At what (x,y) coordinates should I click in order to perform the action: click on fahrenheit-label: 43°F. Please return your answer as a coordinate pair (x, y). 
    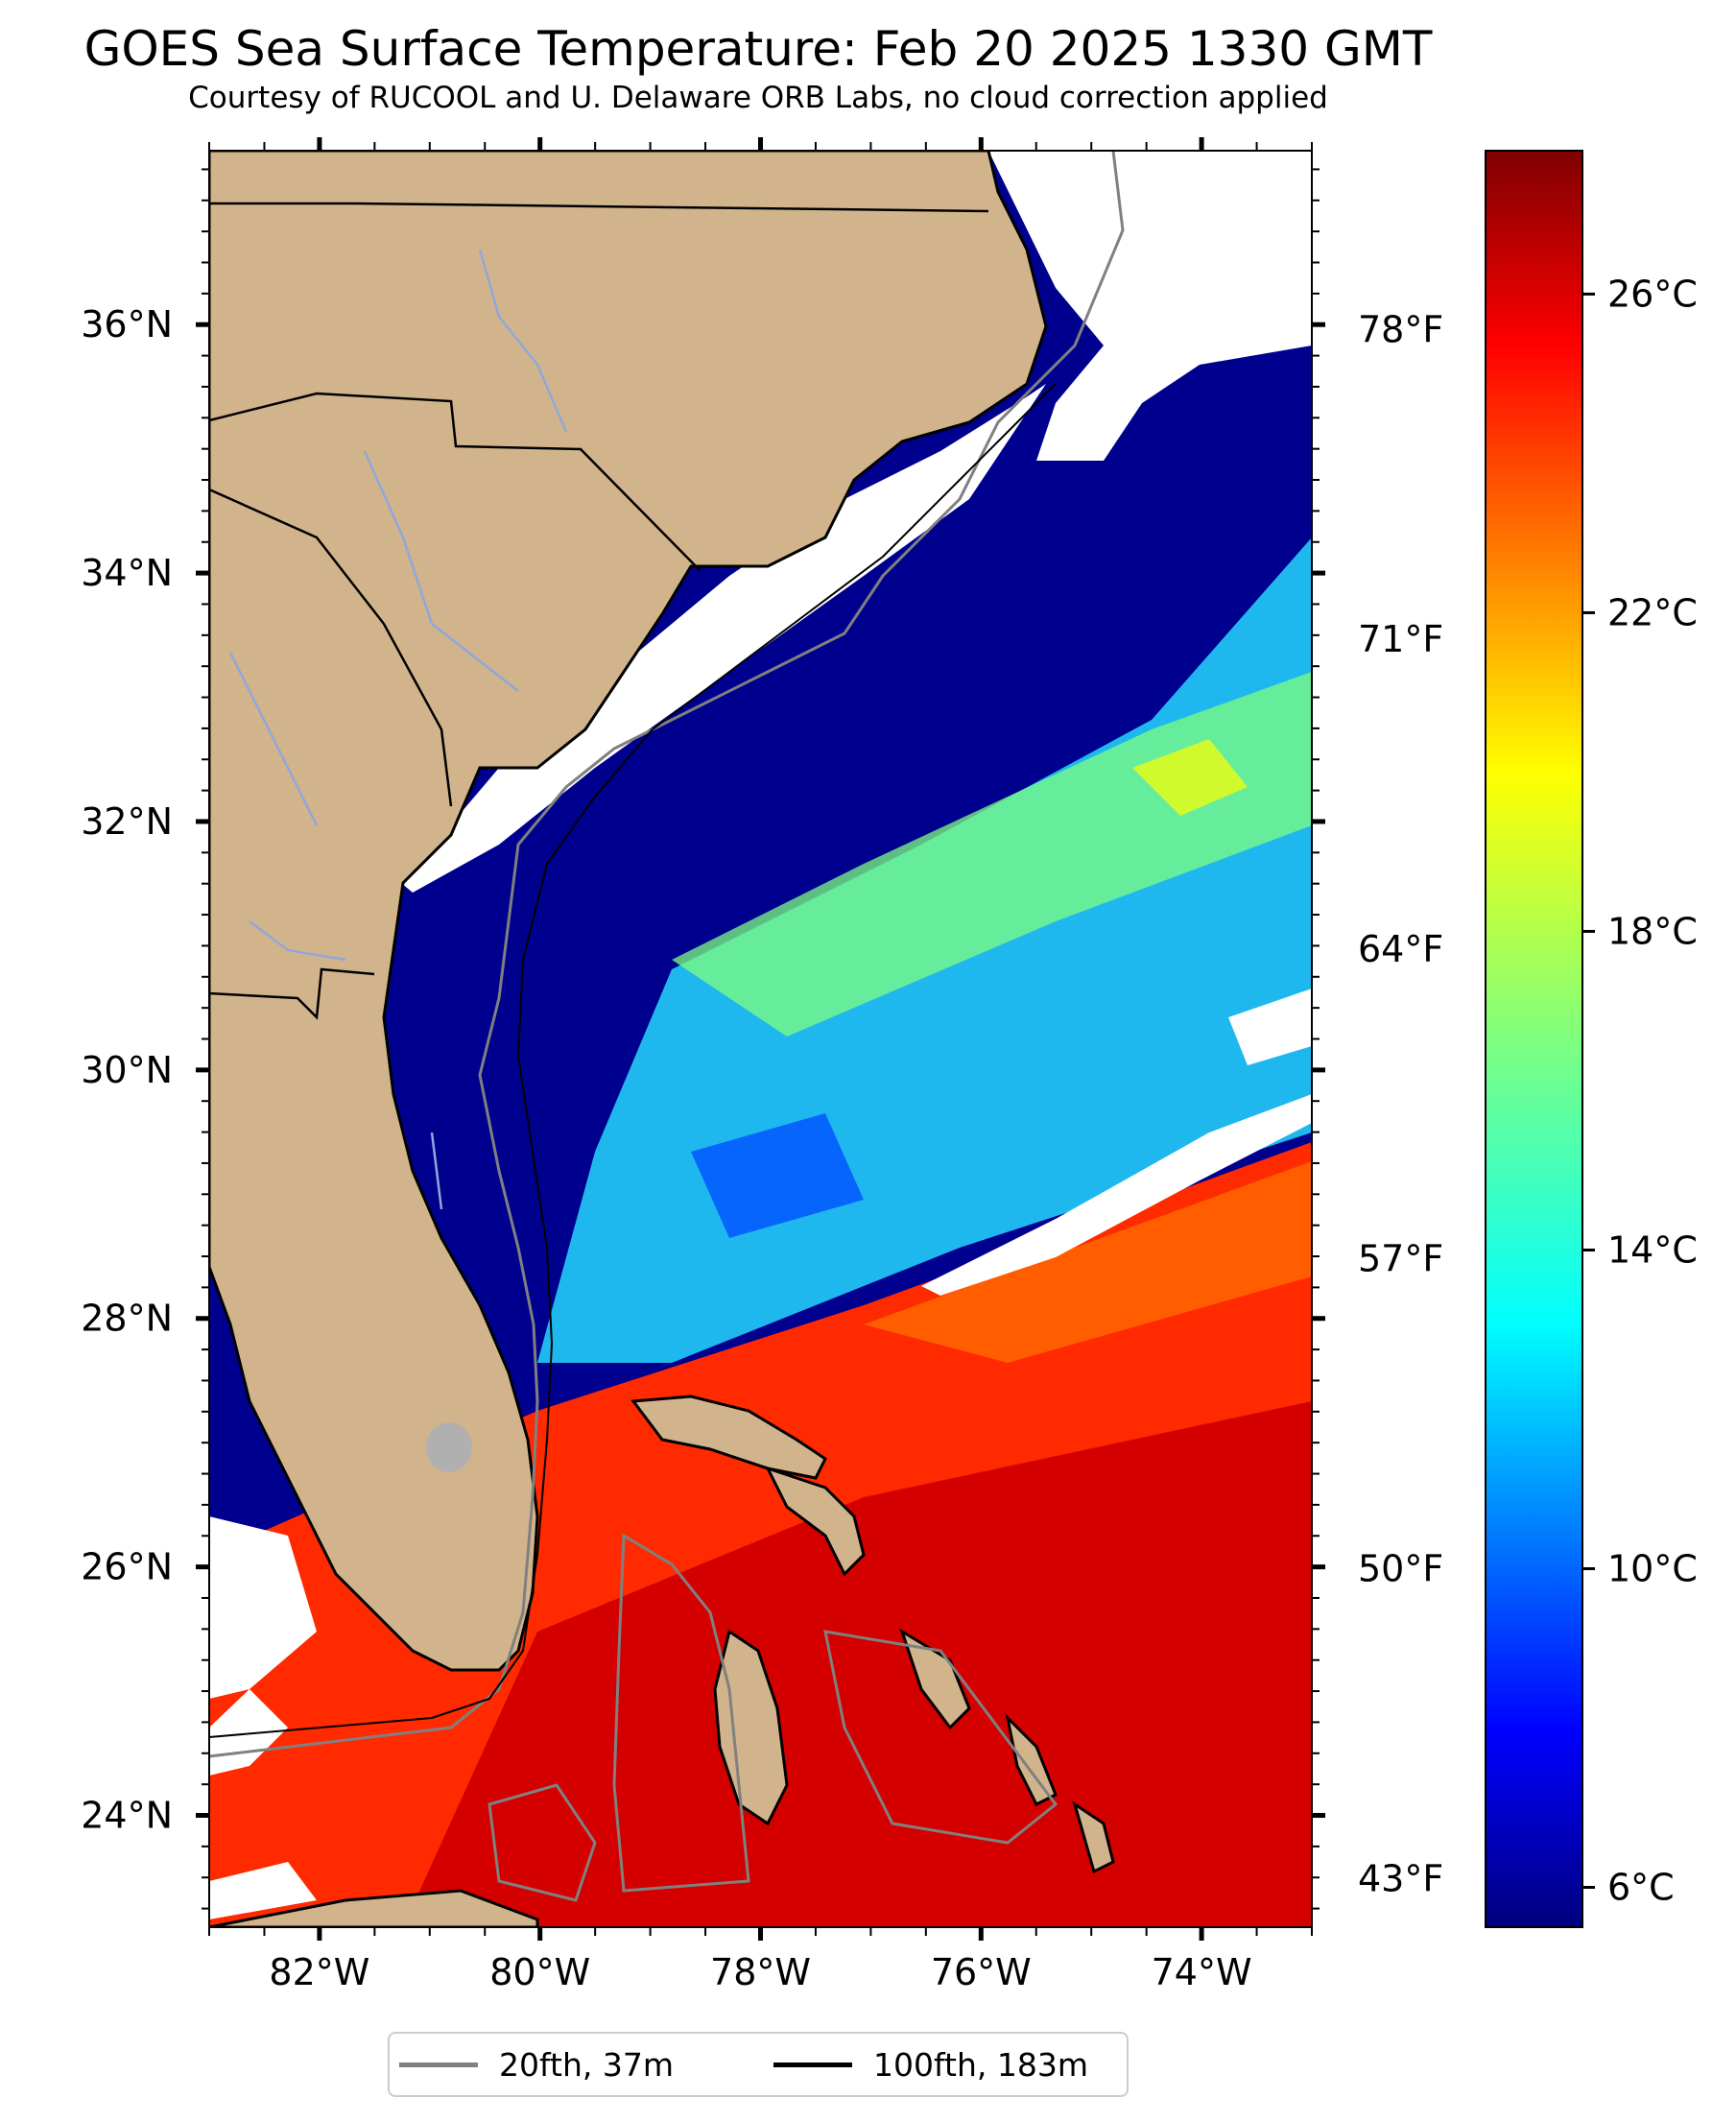
    Looking at the image, I should click on (1400, 1878).